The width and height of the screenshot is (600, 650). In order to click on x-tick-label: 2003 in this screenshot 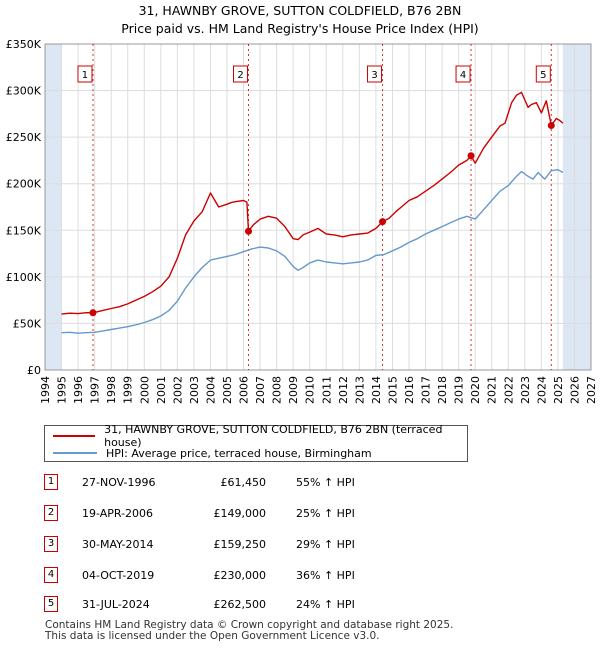, I will do `click(194, 390)`.